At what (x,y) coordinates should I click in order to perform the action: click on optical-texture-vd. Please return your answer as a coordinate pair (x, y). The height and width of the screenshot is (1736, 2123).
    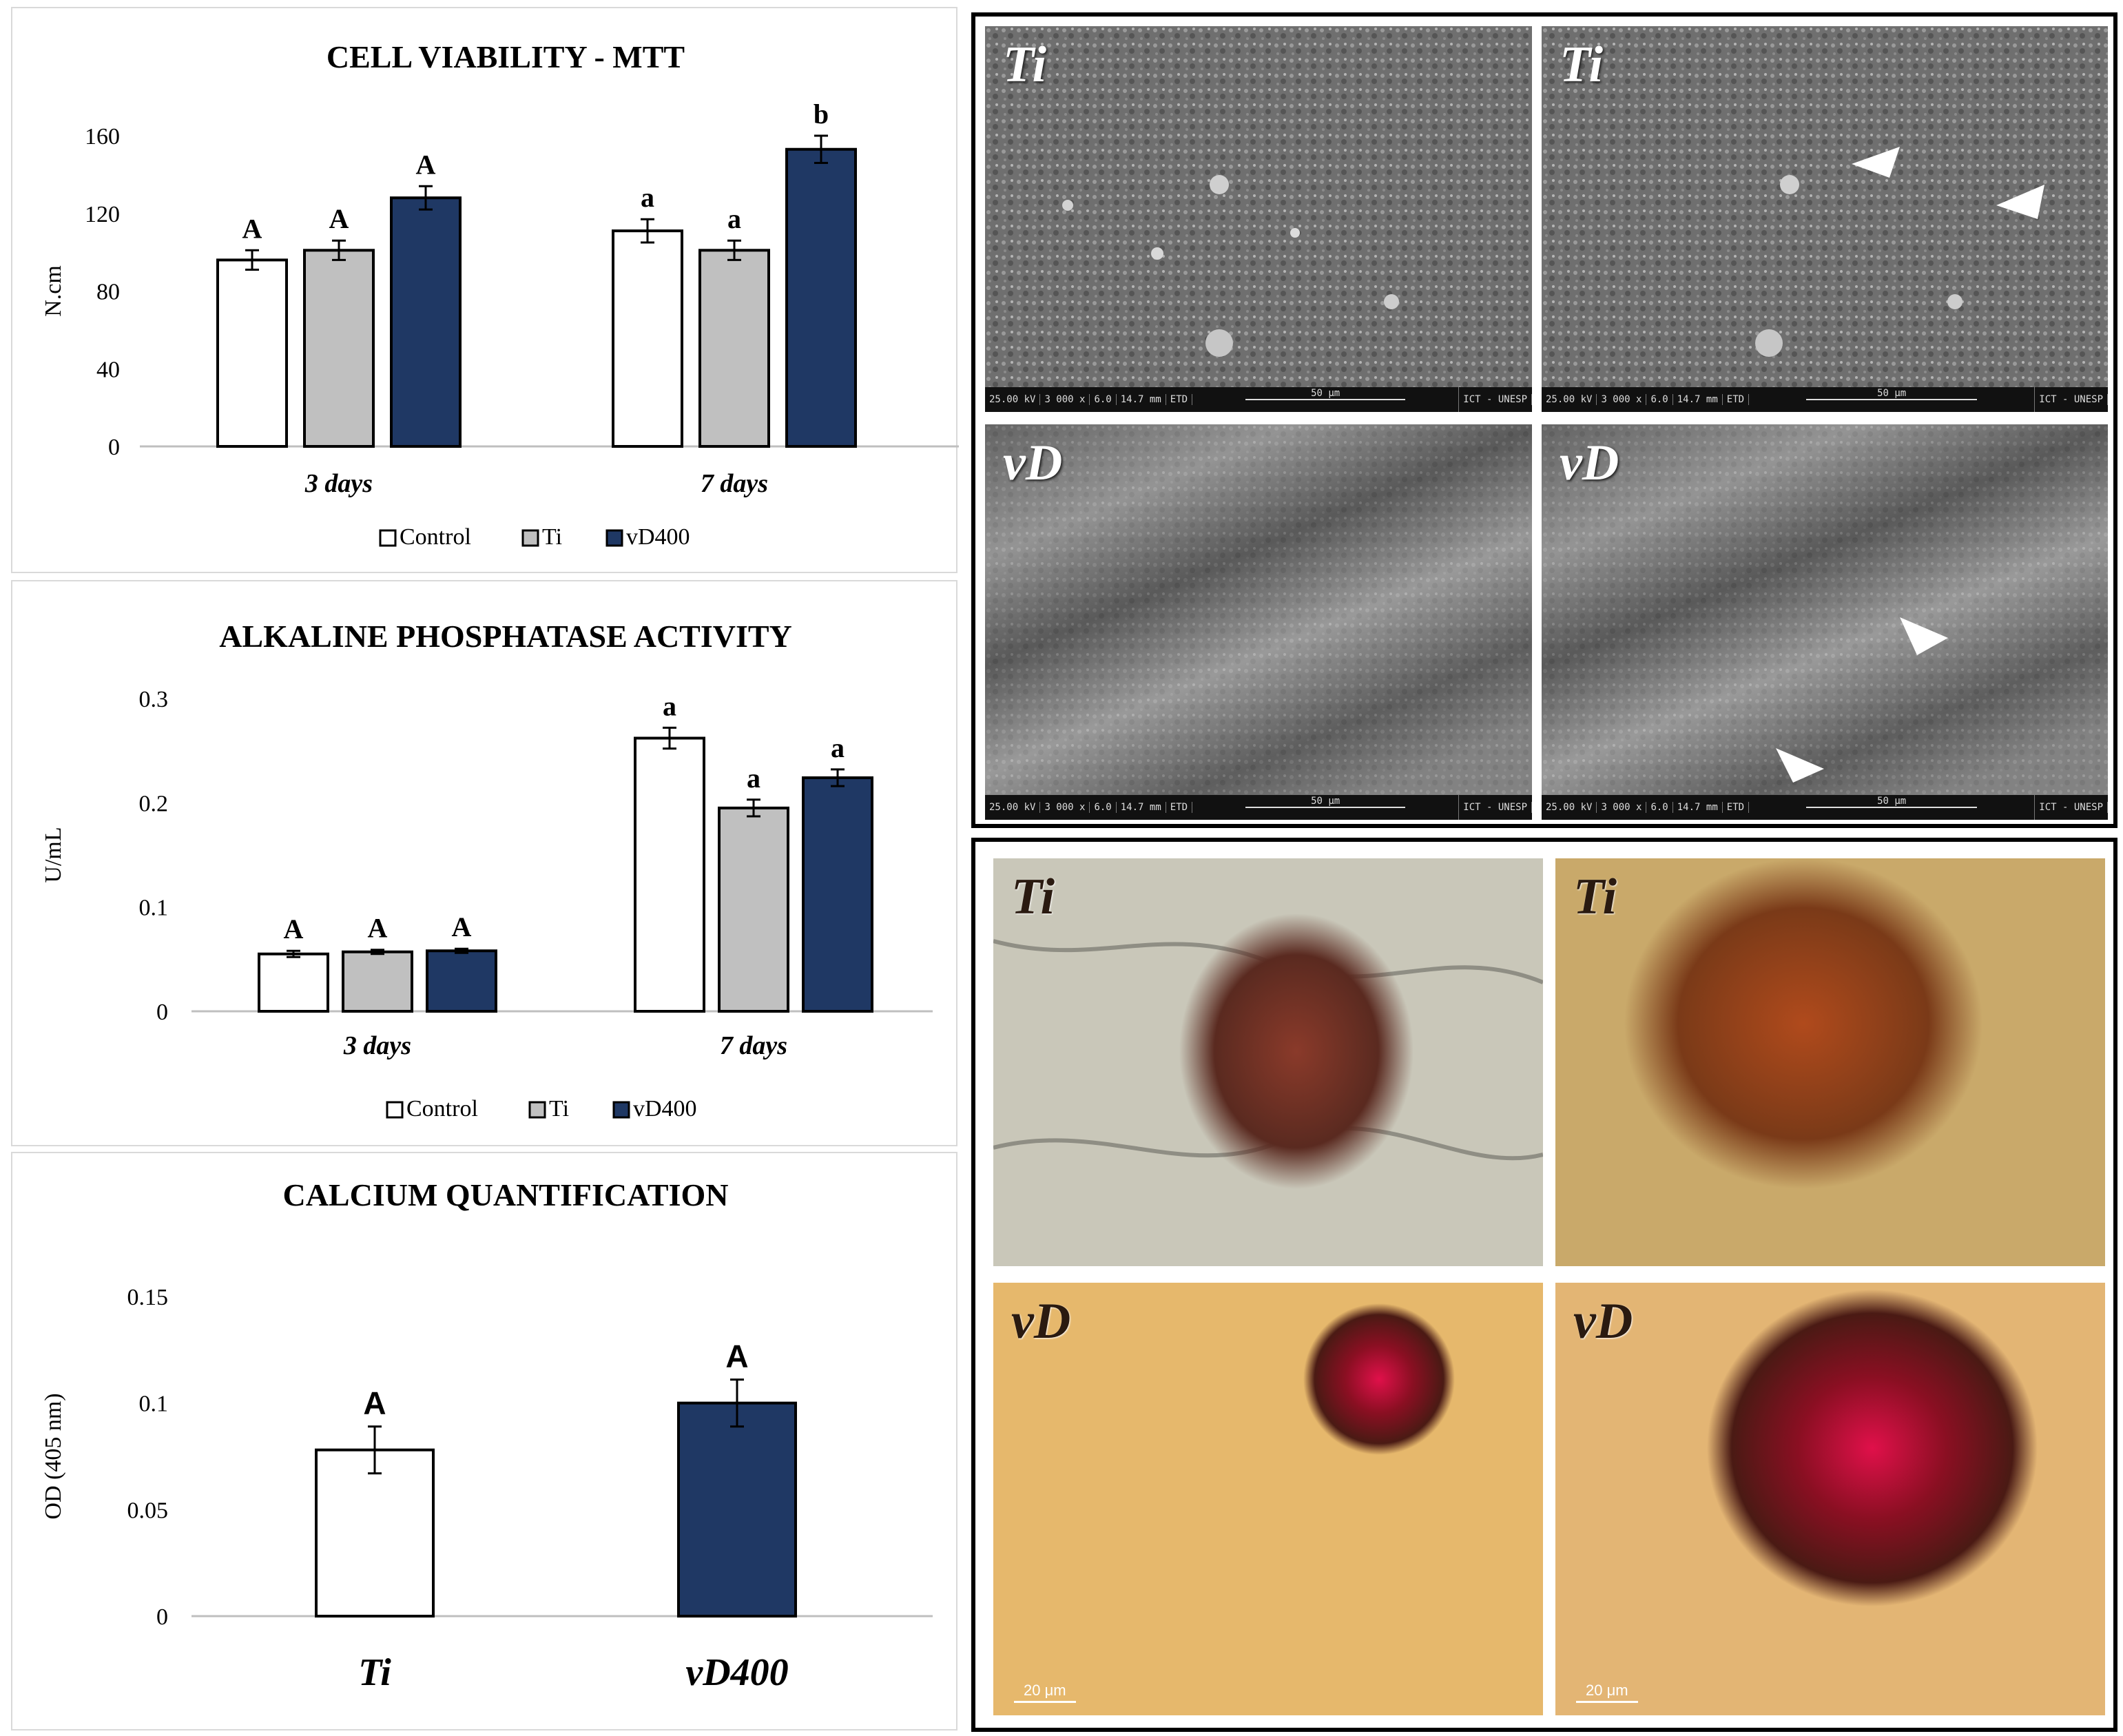
    Looking at the image, I should click on (1268, 1499).